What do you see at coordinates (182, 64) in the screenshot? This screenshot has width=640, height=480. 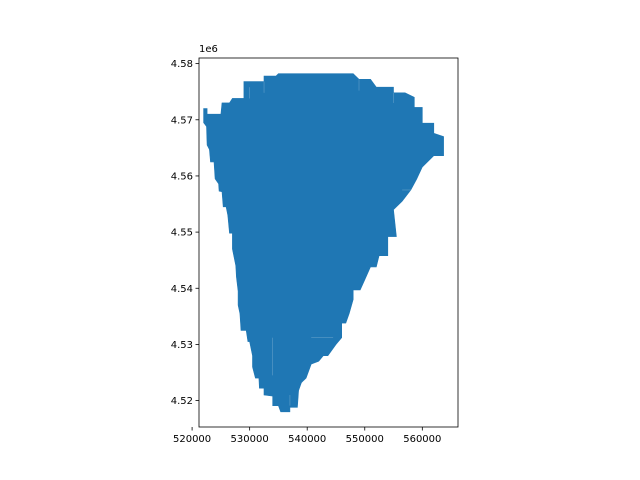 I see `y-tick-label: 4.58` at bounding box center [182, 64].